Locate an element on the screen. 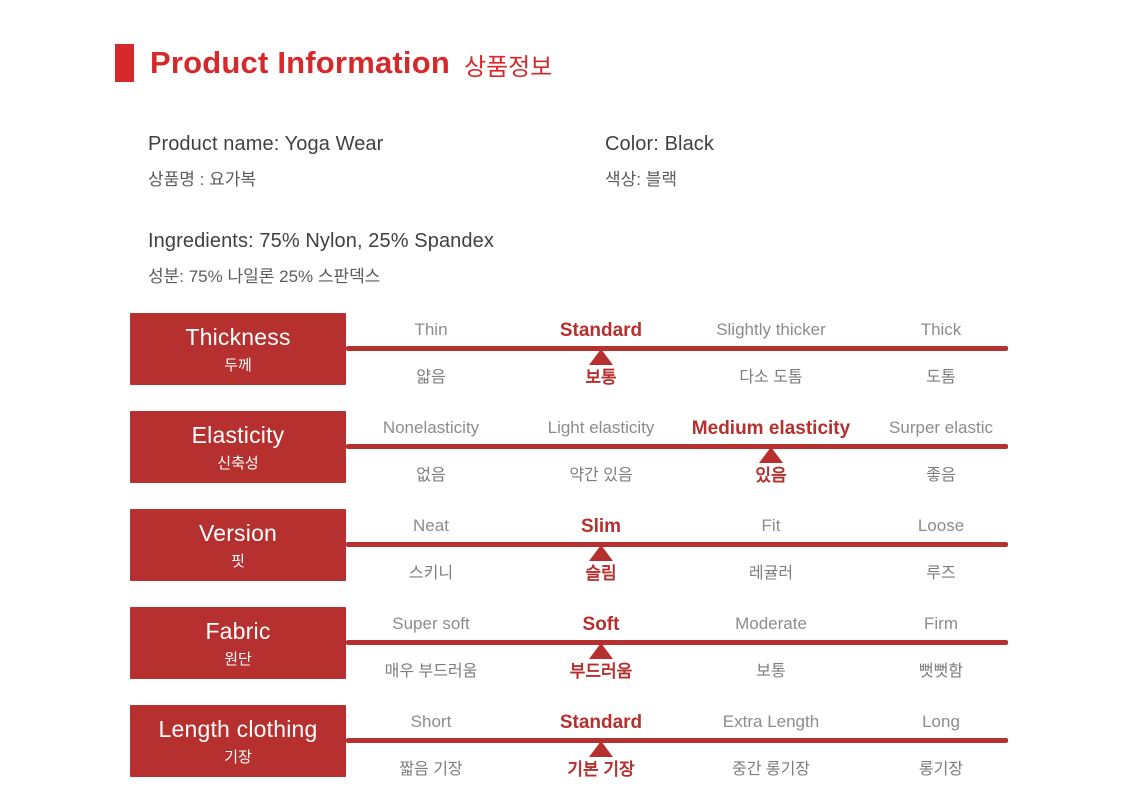 Image resolution: width=1140 pixels, height=805 pixels. attr-option: Long 롱기장 is located at coordinates (941, 745).